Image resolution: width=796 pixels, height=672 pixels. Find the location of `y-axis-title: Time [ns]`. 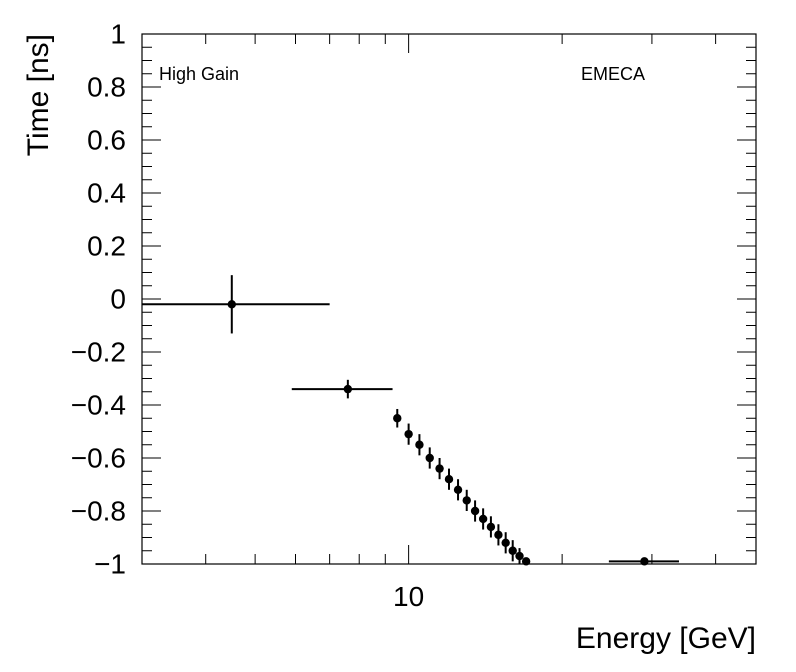

y-axis-title: Time [ns] is located at coordinates (38, 95).